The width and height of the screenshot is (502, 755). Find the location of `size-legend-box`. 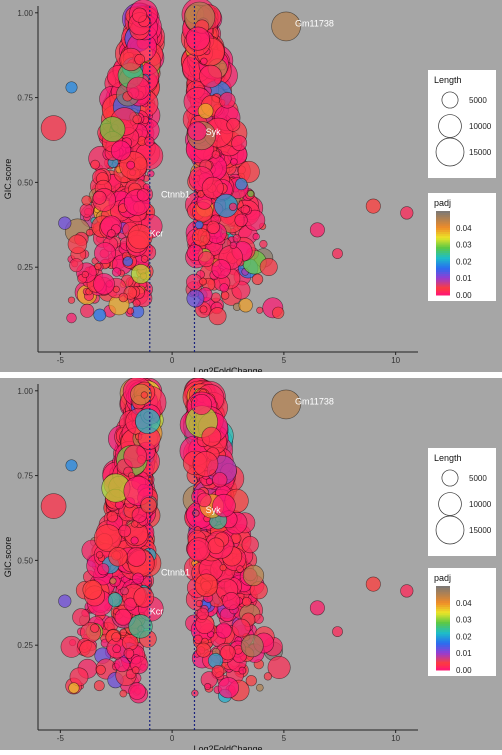

size-legend-box is located at coordinates (462, 502).